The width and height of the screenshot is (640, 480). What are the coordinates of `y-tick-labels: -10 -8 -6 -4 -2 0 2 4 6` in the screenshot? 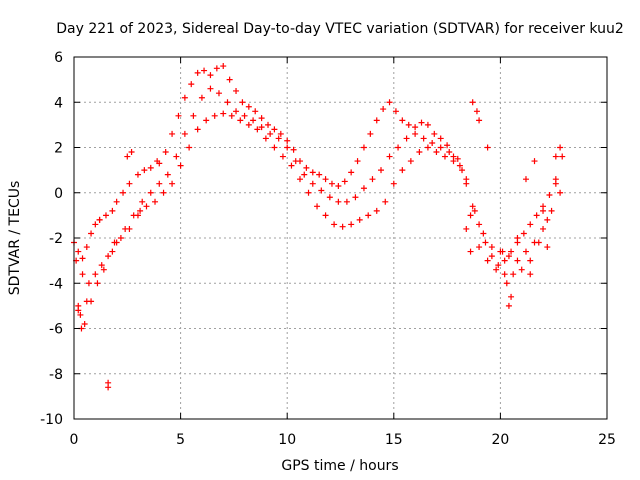 It's located at (51, 239).